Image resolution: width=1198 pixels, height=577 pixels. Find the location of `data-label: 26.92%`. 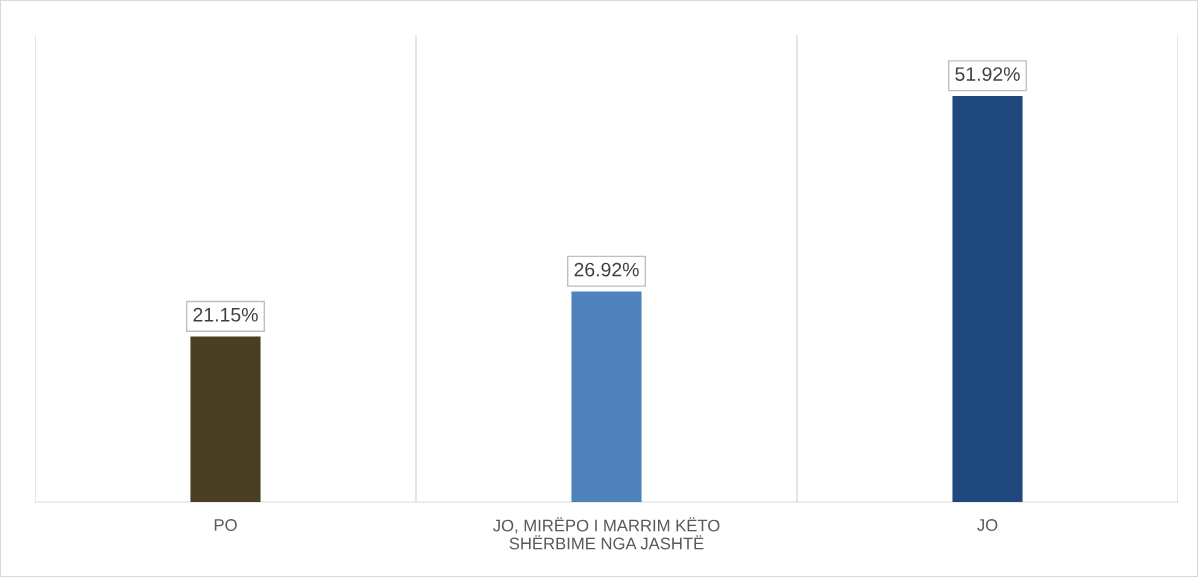

data-label: 26.92% is located at coordinates (606, 269).